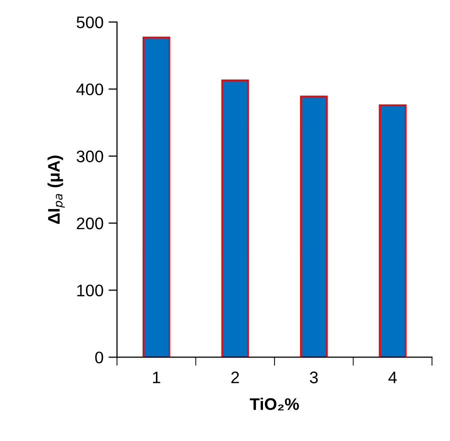  What do you see at coordinates (90, 224) in the screenshot?
I see `y-tick-label: 200` at bounding box center [90, 224].